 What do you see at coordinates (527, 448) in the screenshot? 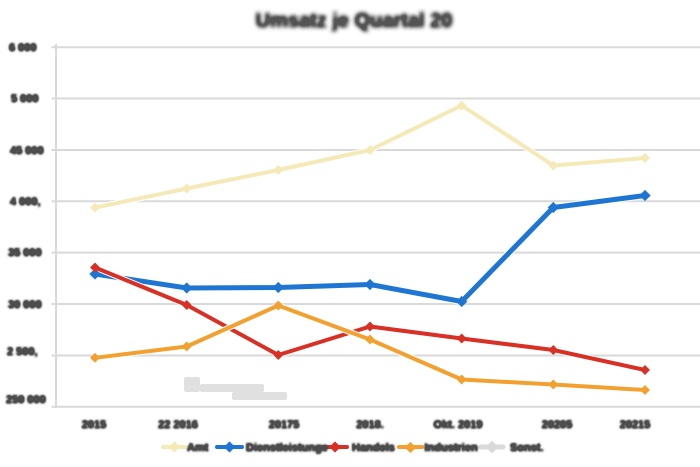
I see `svg-text: Sonst.` at bounding box center [527, 448].